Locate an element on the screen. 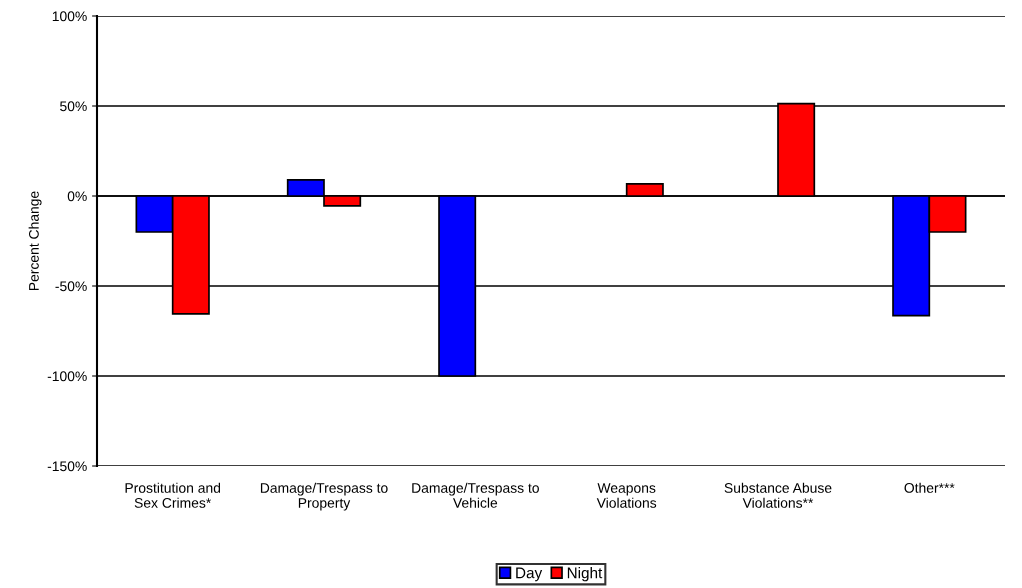 This screenshot has width=1022, height=588. y-tick-label: -100% is located at coordinates (67, 376).